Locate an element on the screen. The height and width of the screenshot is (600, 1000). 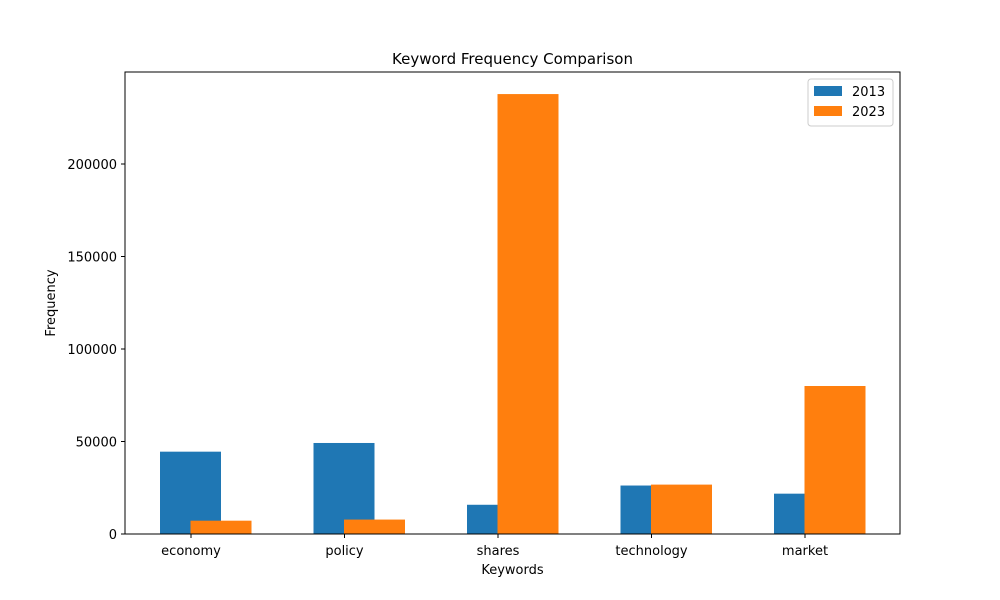
y-tick-label: 100000 is located at coordinates (92, 350).